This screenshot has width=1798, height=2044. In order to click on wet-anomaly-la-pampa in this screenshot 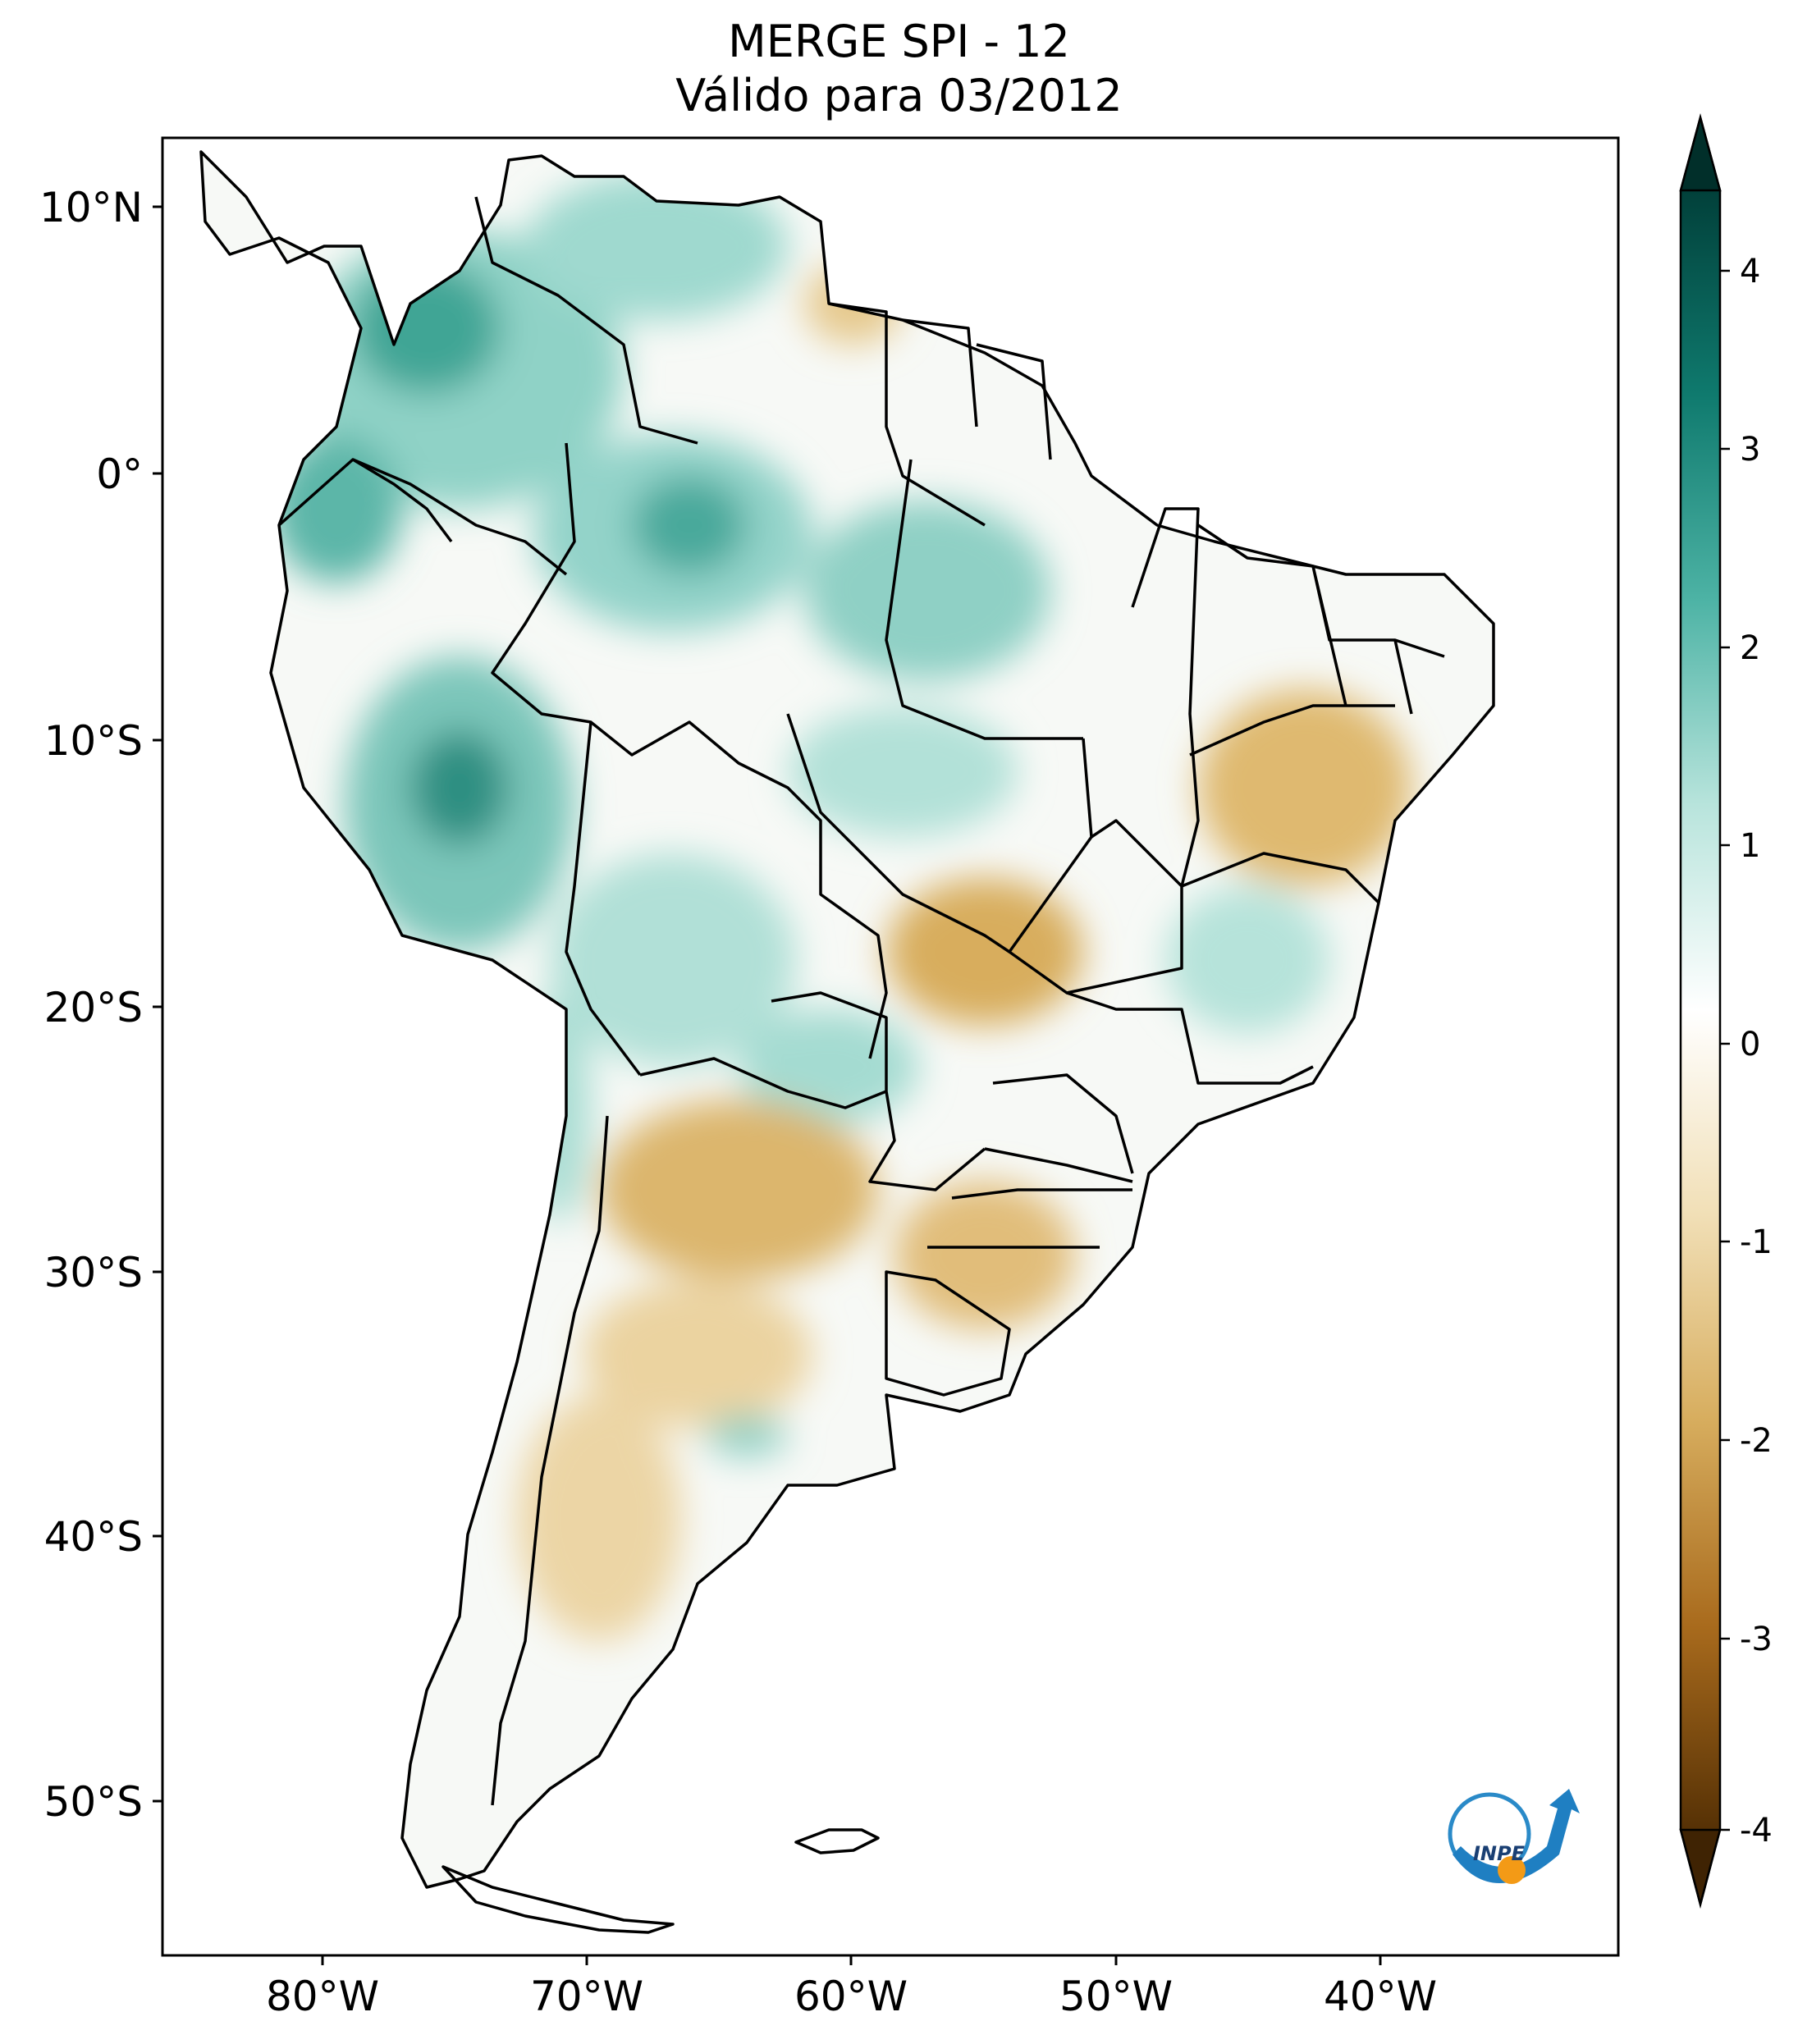, I will do `click(747, 1435)`.